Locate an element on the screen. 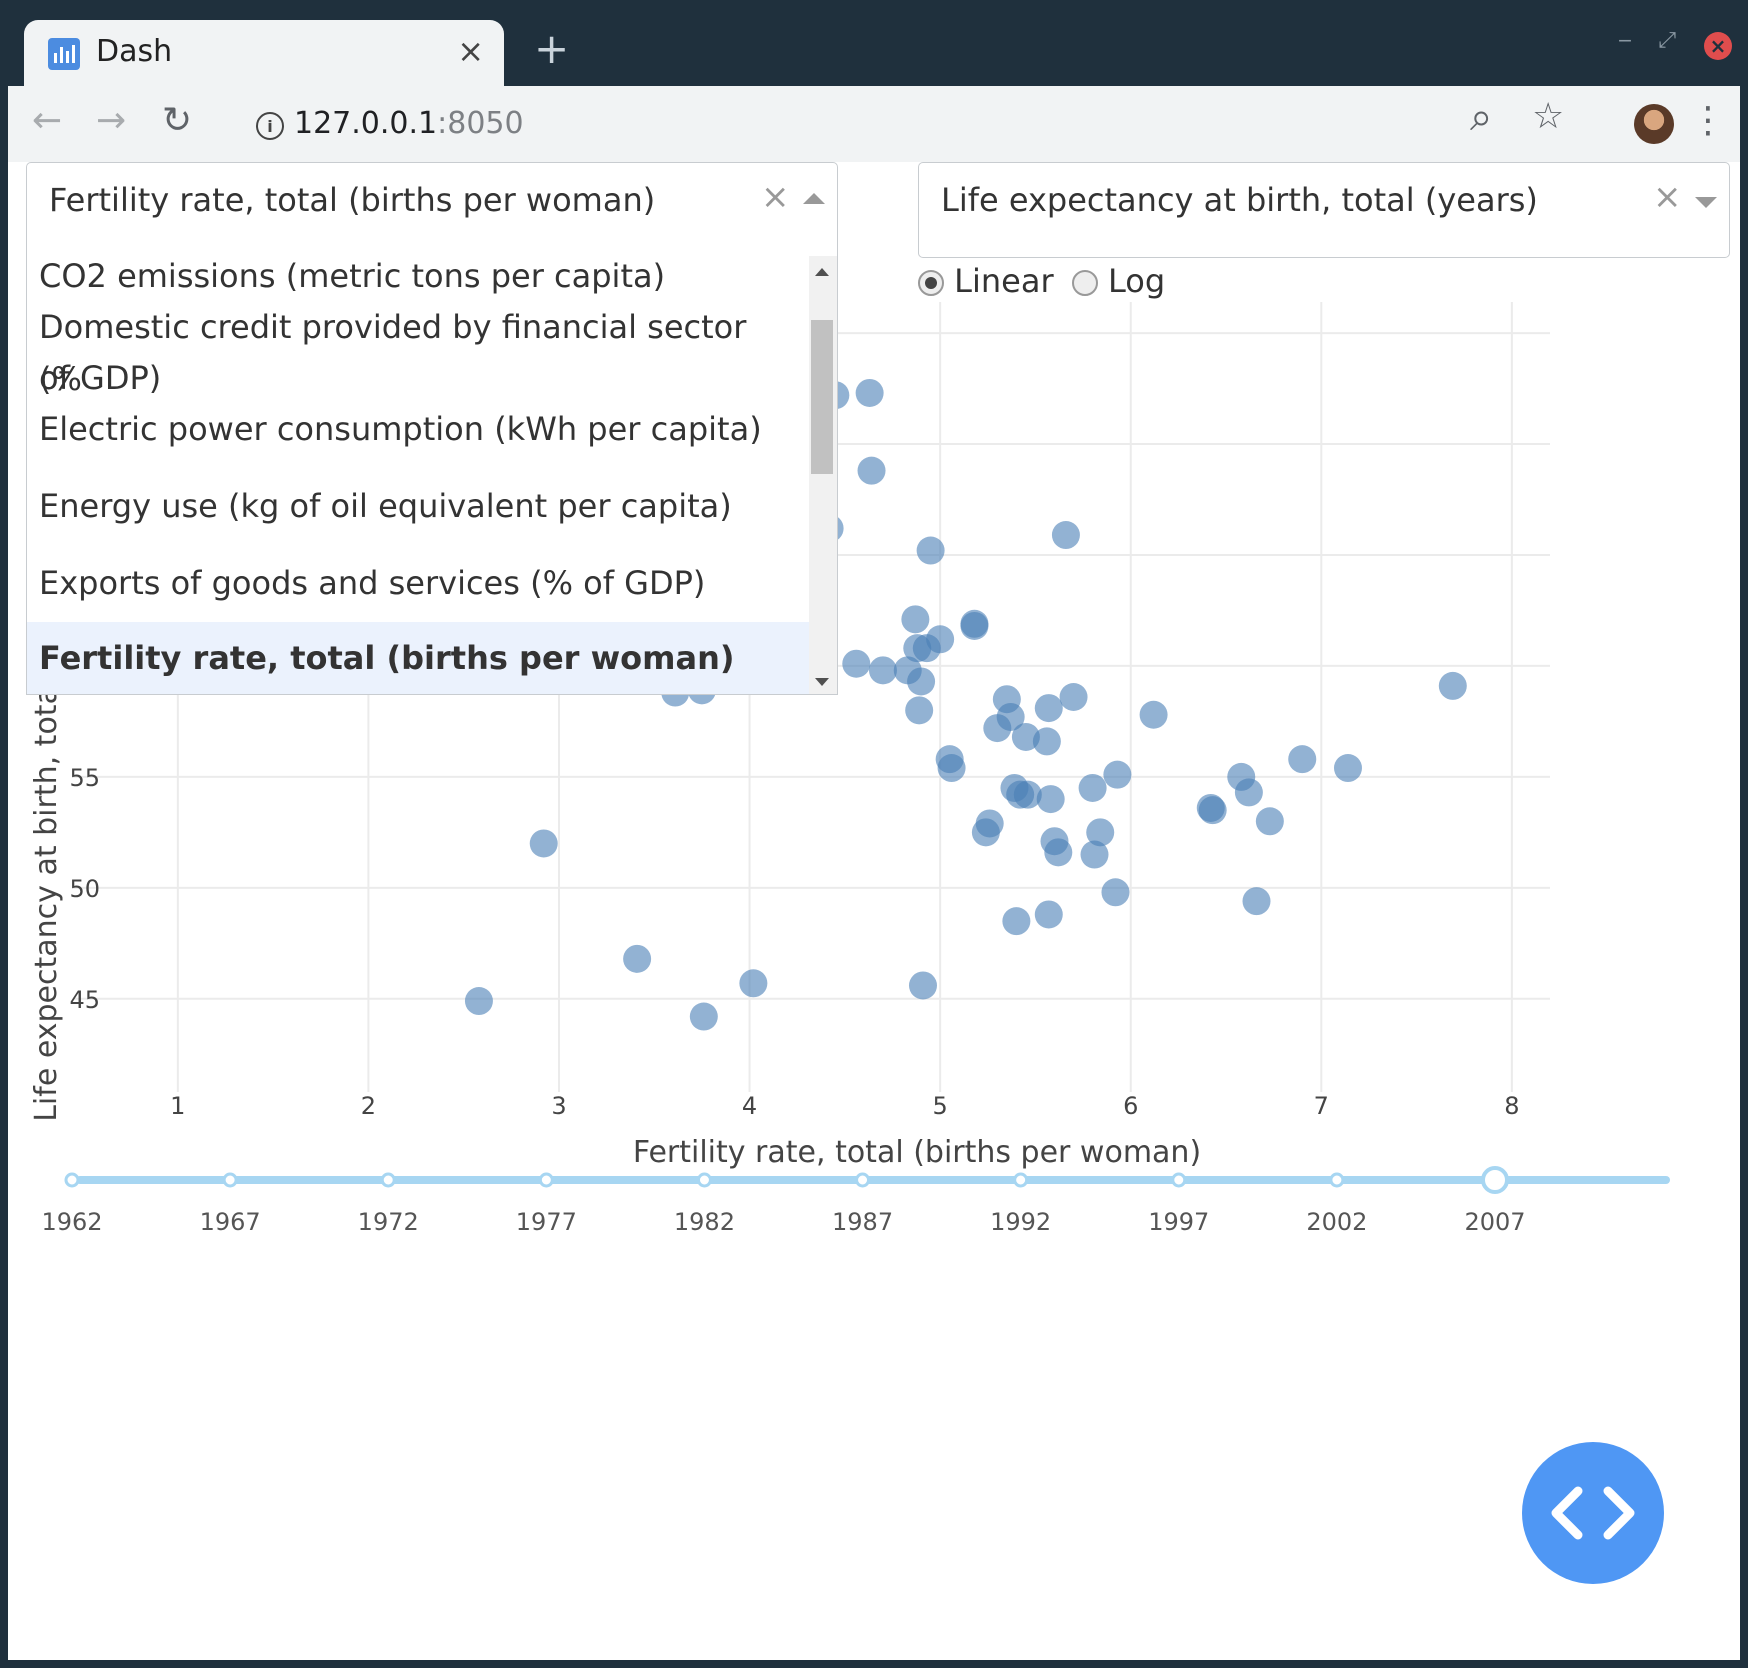 The image size is (1748, 1668). caret-up-icon is located at coordinates (814, 198).